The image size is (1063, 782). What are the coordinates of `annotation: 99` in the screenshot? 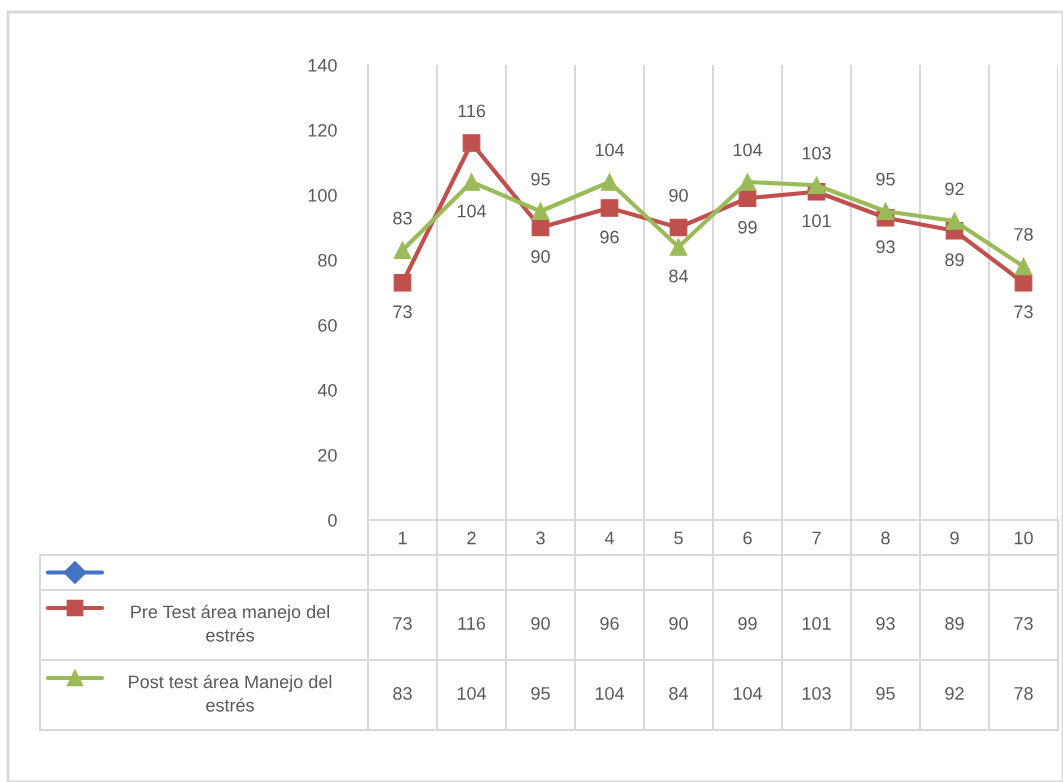 It's located at (747, 227).